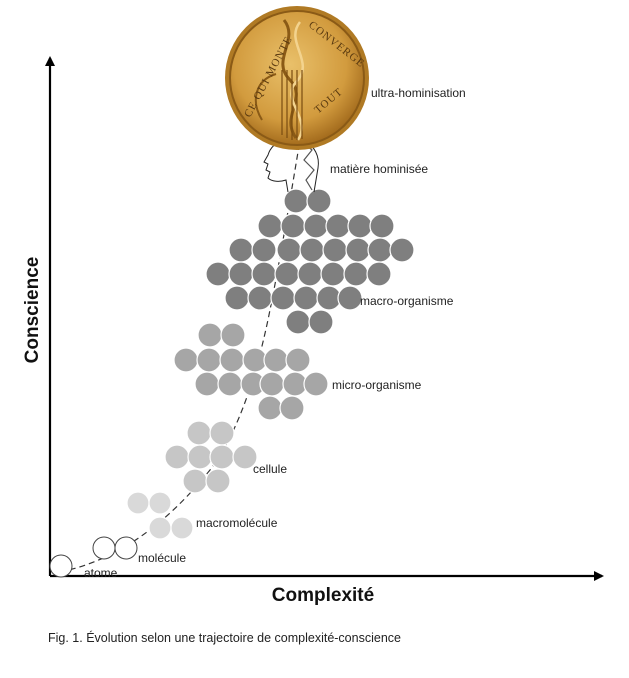 Image resolution: width=629 pixels, height=678 pixels. Describe the element at coordinates (32, 310) in the screenshot. I see `y-axis-title: Conscience` at that location.